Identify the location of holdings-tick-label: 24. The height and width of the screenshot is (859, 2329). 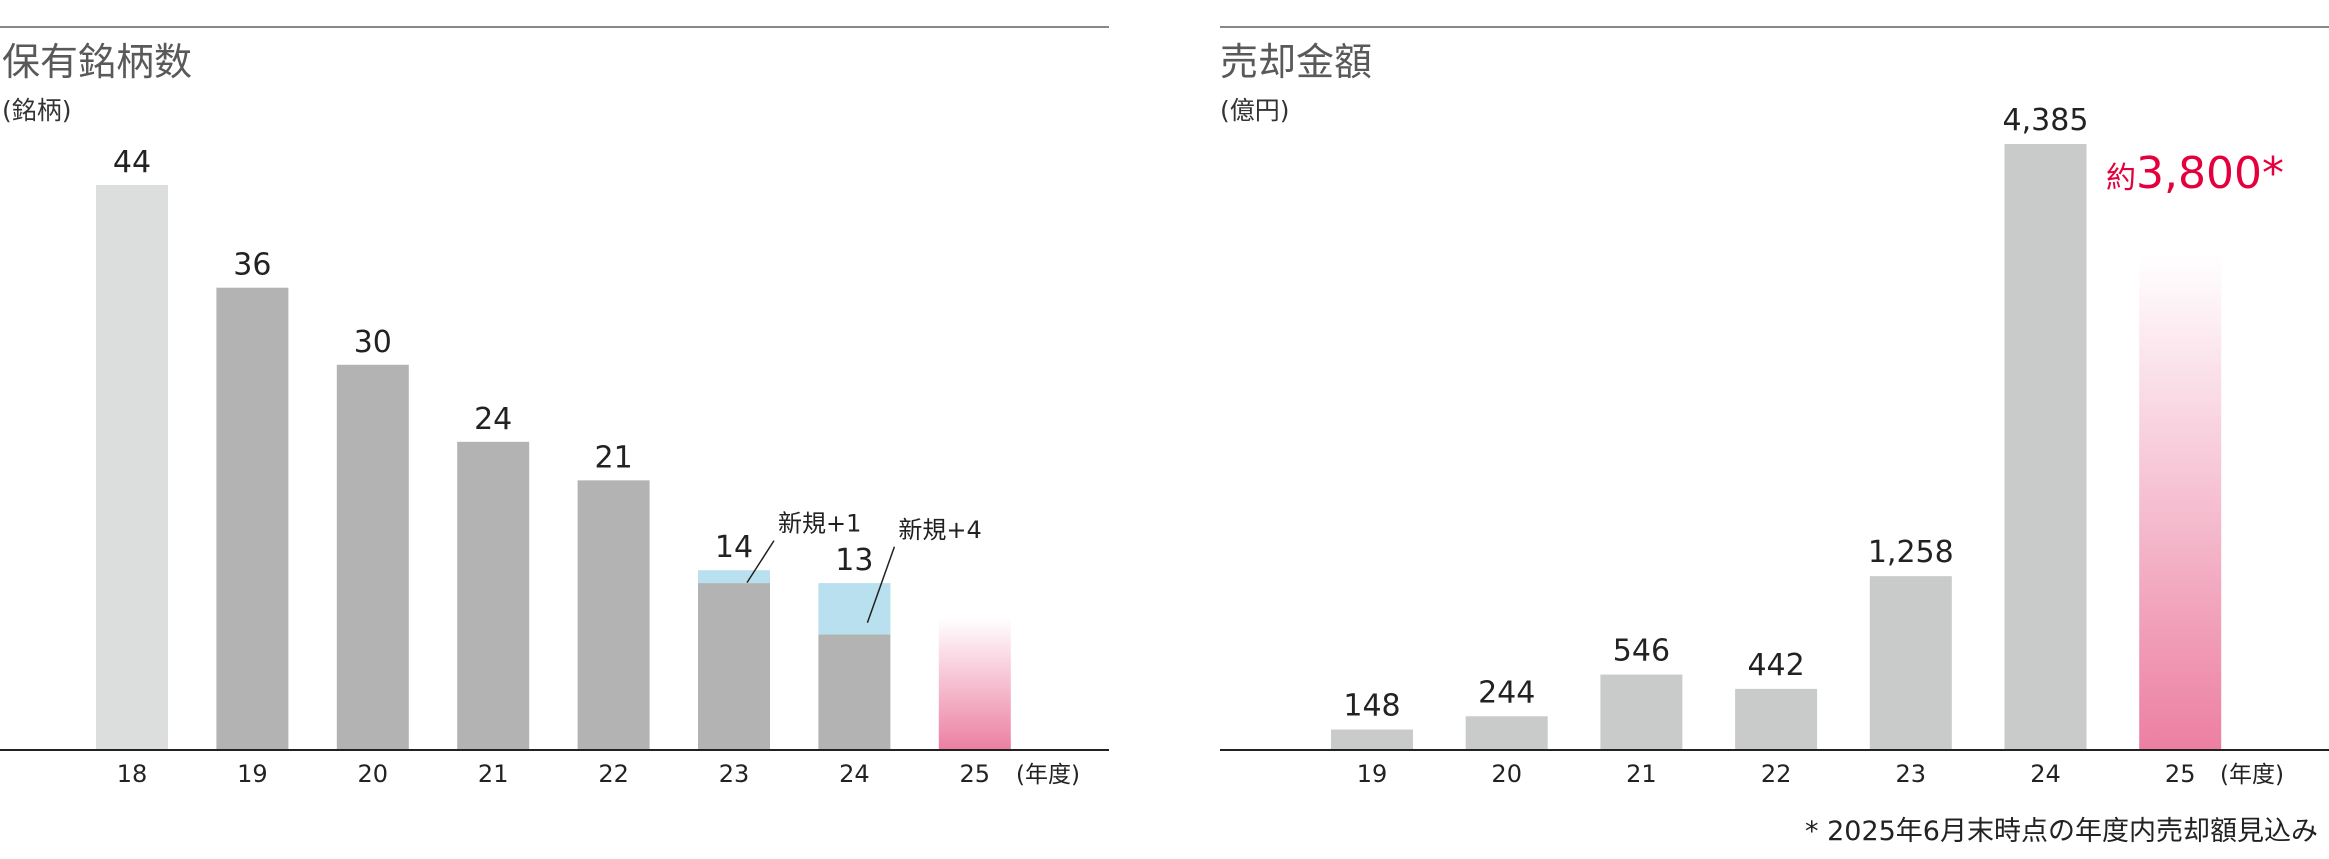
(854, 774).